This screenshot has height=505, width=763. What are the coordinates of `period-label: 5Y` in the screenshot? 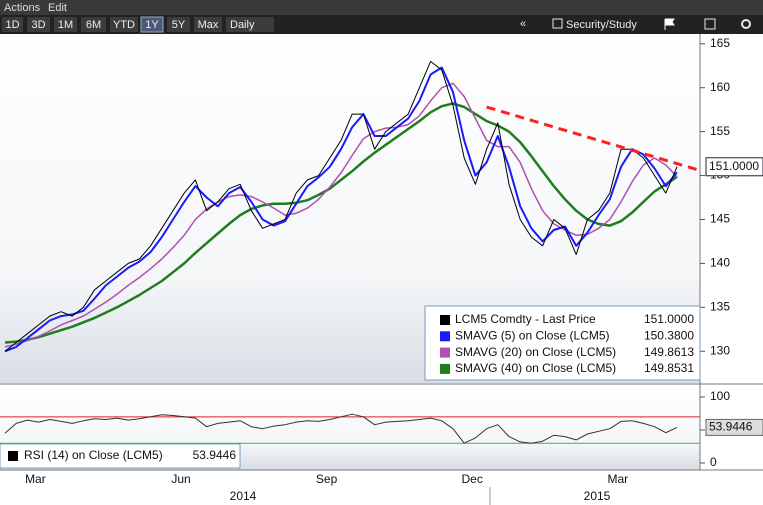 It's located at (179, 25).